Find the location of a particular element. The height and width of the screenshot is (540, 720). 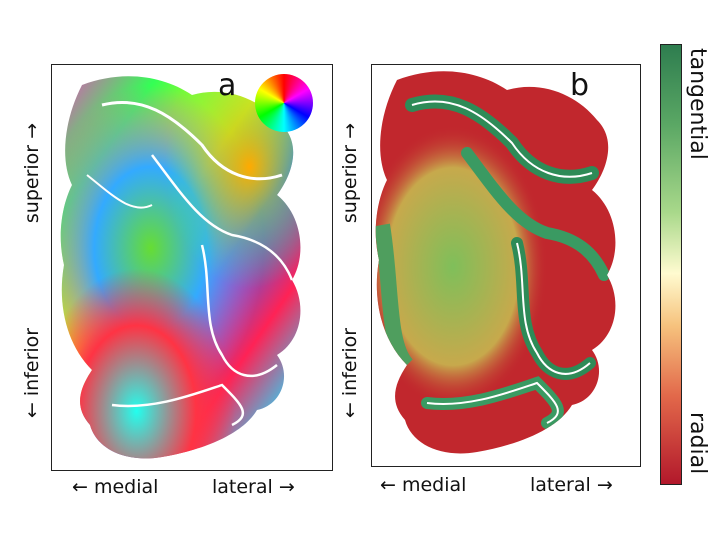

panel-a-letter: a is located at coordinates (227, 85).